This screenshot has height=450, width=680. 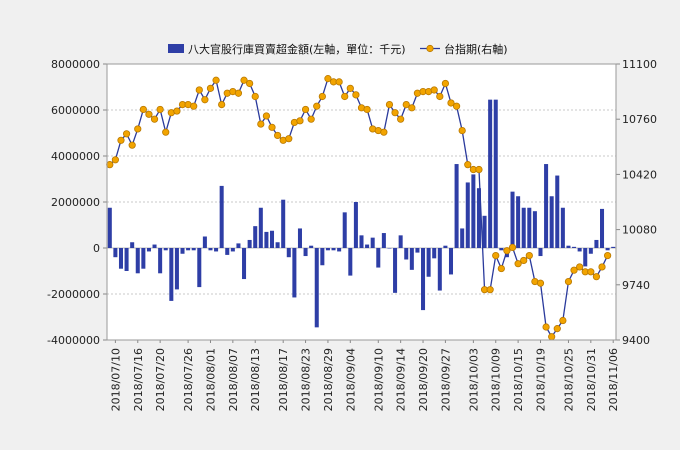 I want to click on x-tick-label: 2018/08/23, so click(x=306, y=379).